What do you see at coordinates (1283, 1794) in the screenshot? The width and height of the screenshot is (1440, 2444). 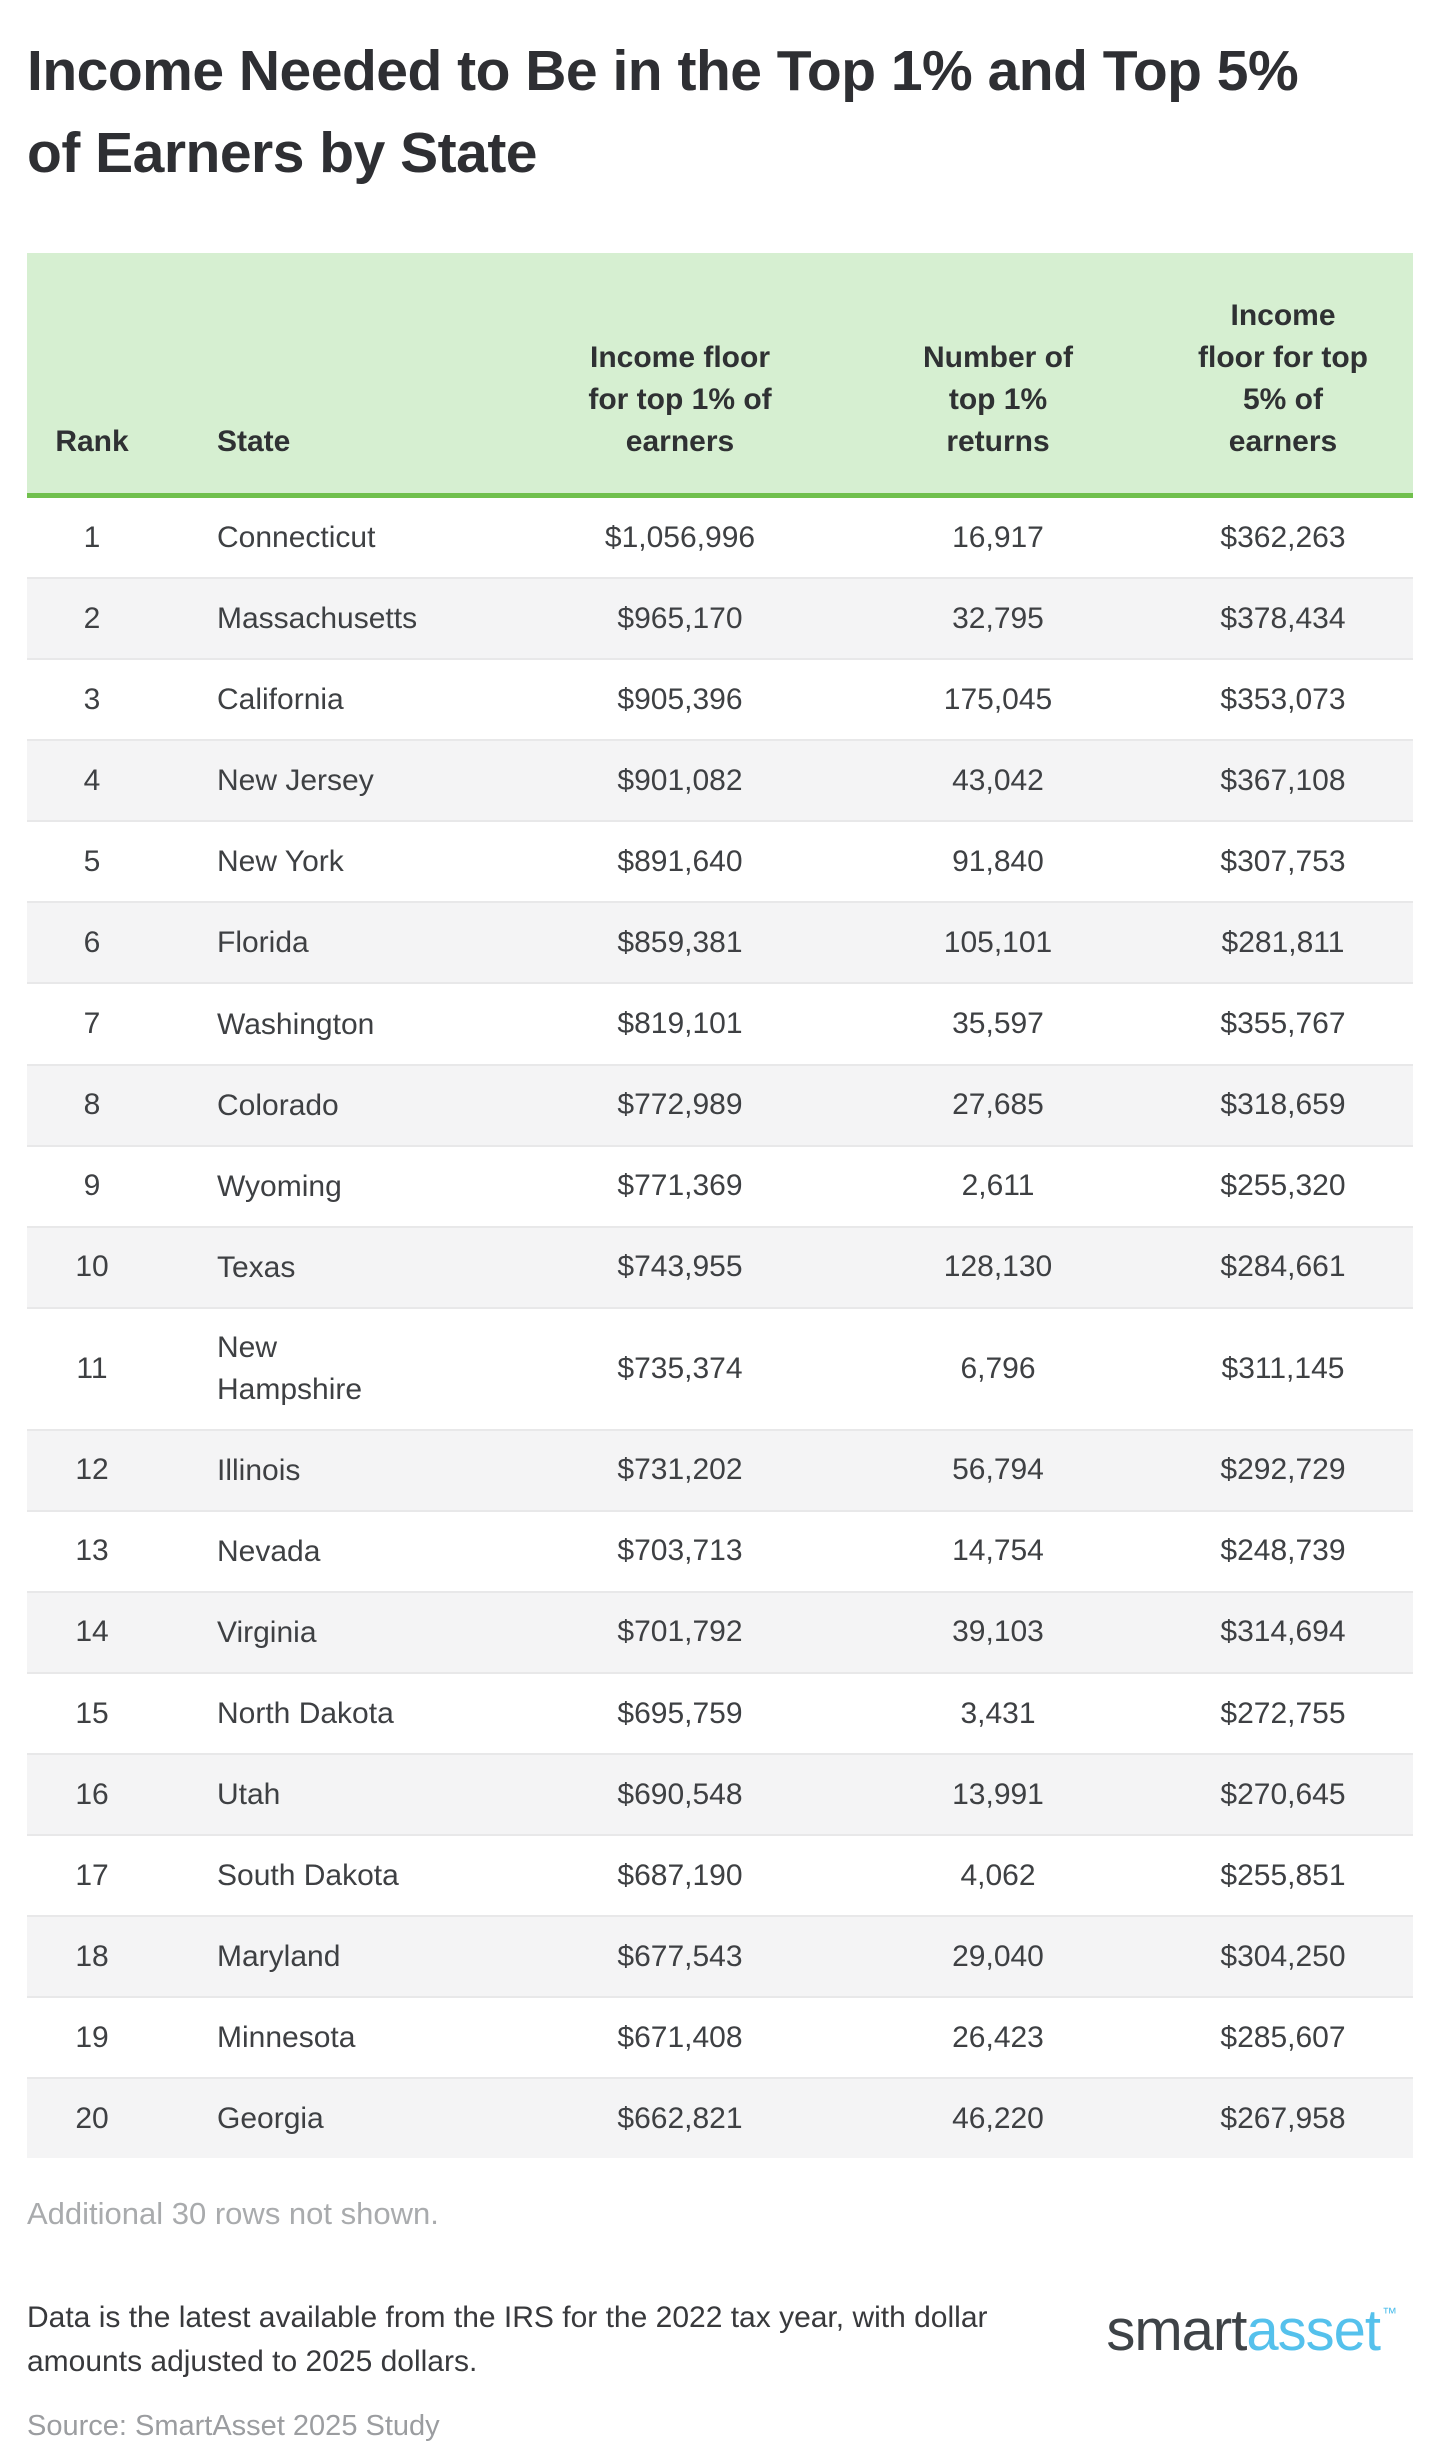 I see `income-top5-cell: $270,645` at bounding box center [1283, 1794].